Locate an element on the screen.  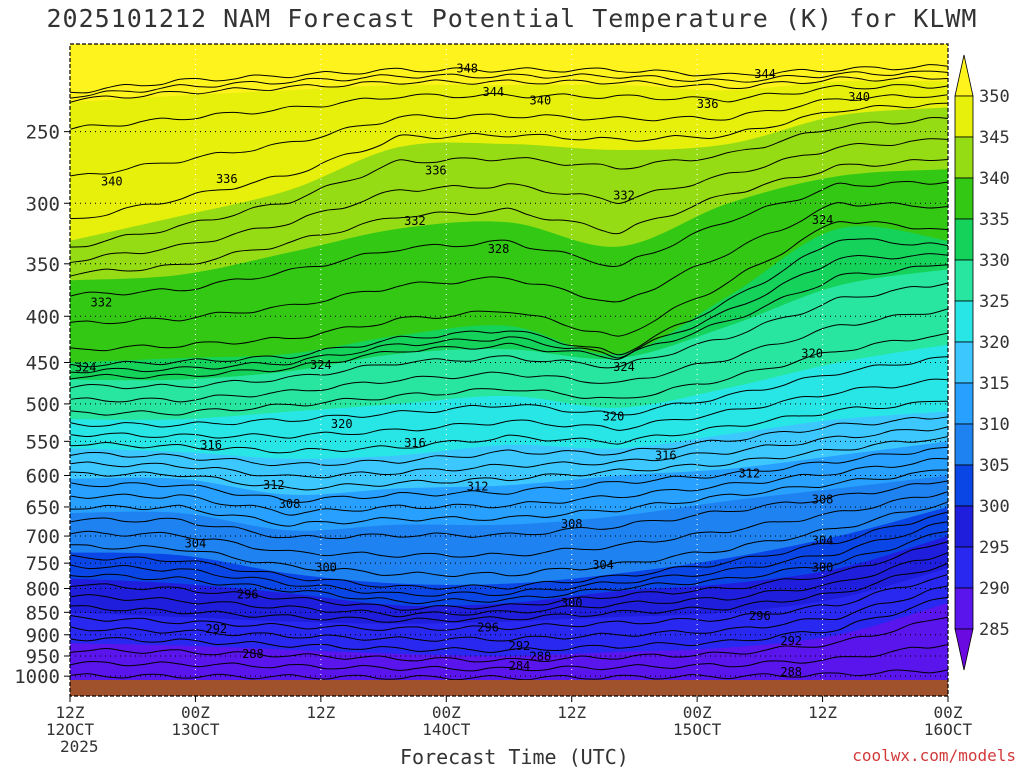
x-tick-label: 13OCT is located at coordinates (195, 729).